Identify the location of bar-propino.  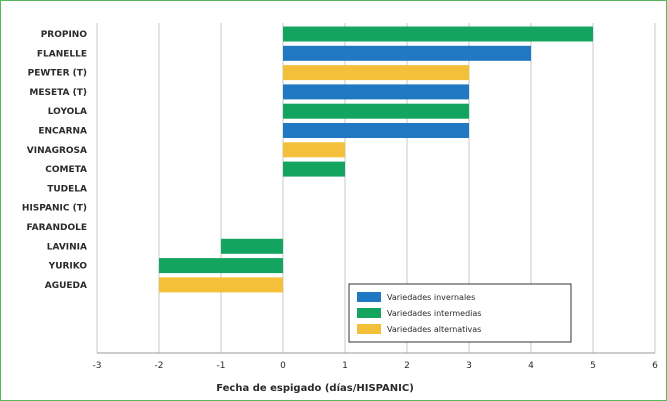
(438, 34).